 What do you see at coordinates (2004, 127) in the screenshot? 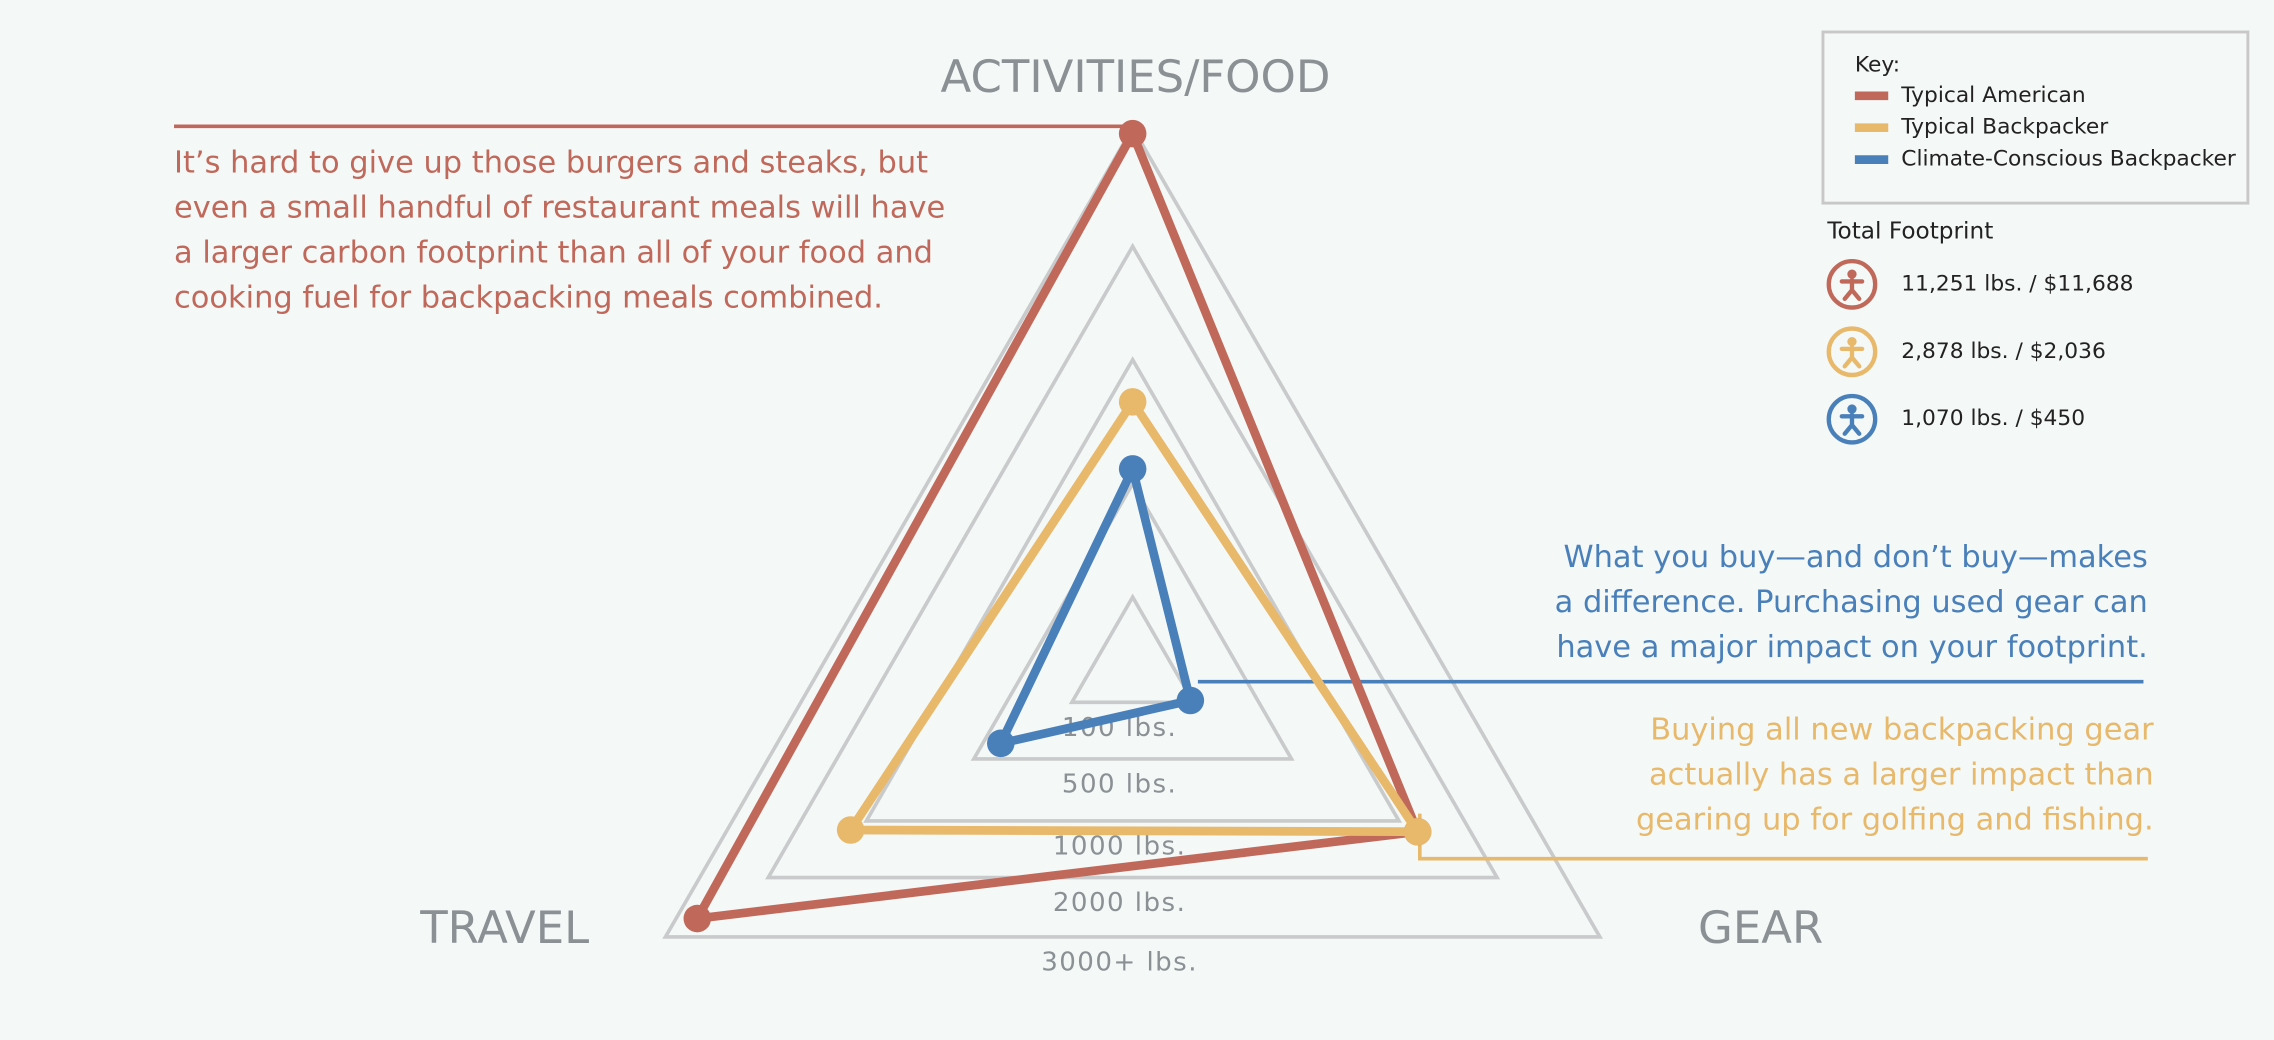
I see `legend-label: Typical Backpacker` at bounding box center [2004, 127].